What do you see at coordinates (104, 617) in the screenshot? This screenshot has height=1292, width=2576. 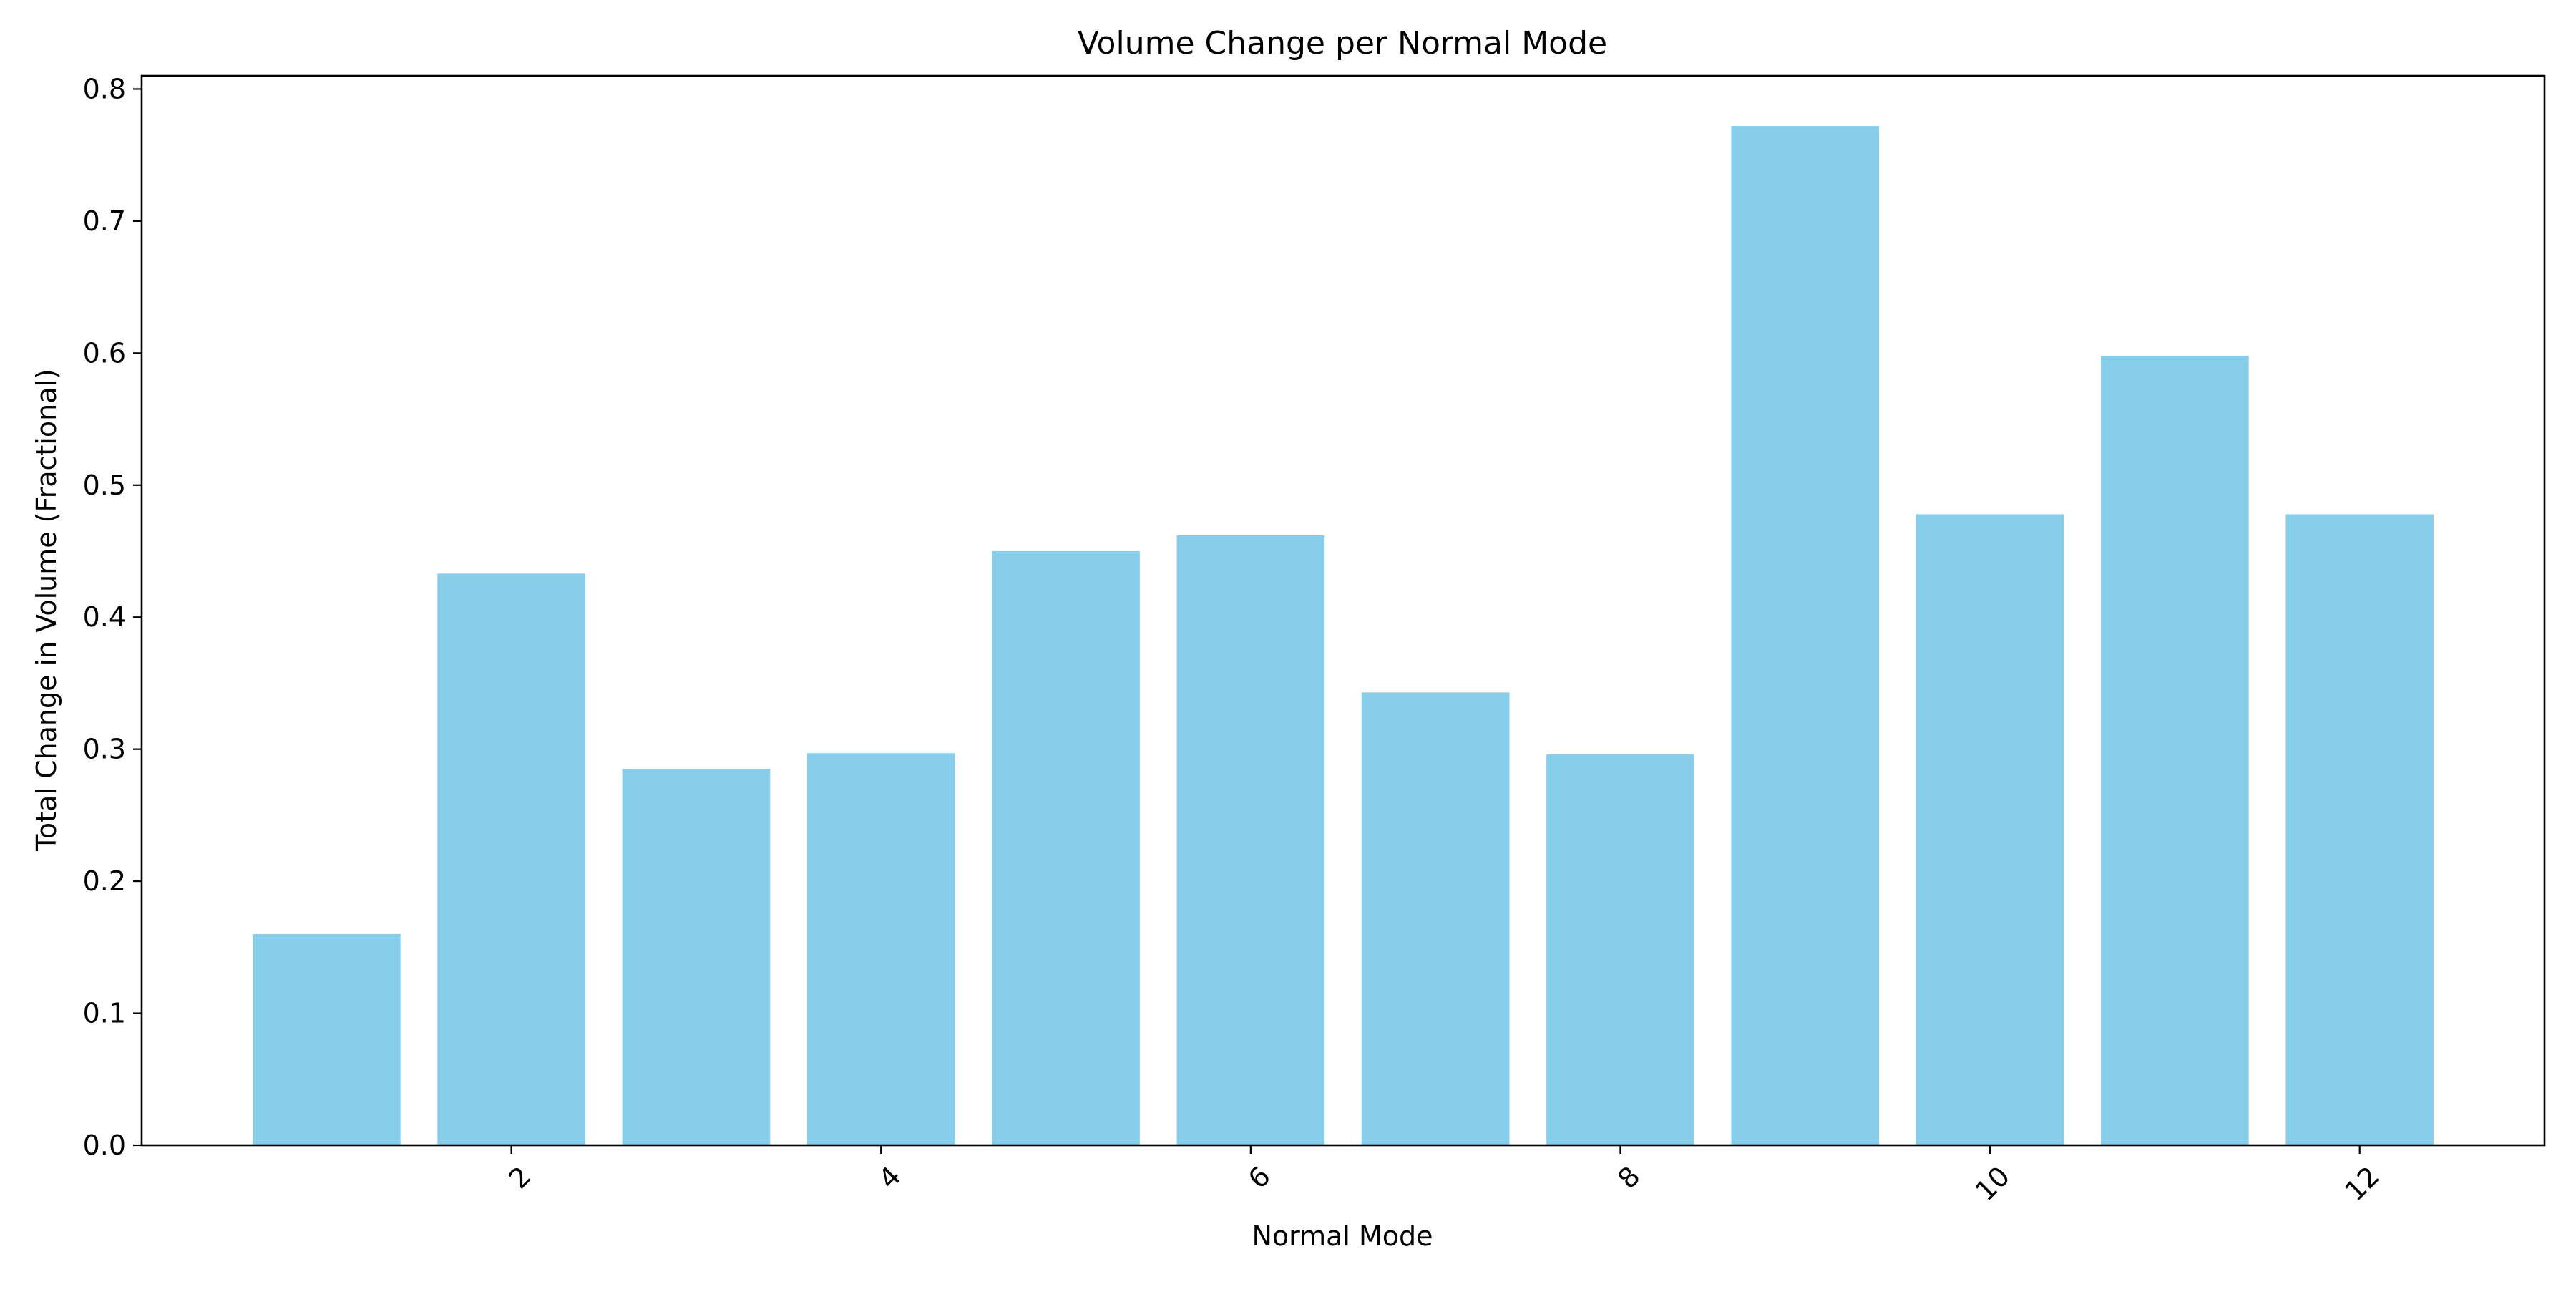 I see `y-tick-label: 0.4` at bounding box center [104, 617].